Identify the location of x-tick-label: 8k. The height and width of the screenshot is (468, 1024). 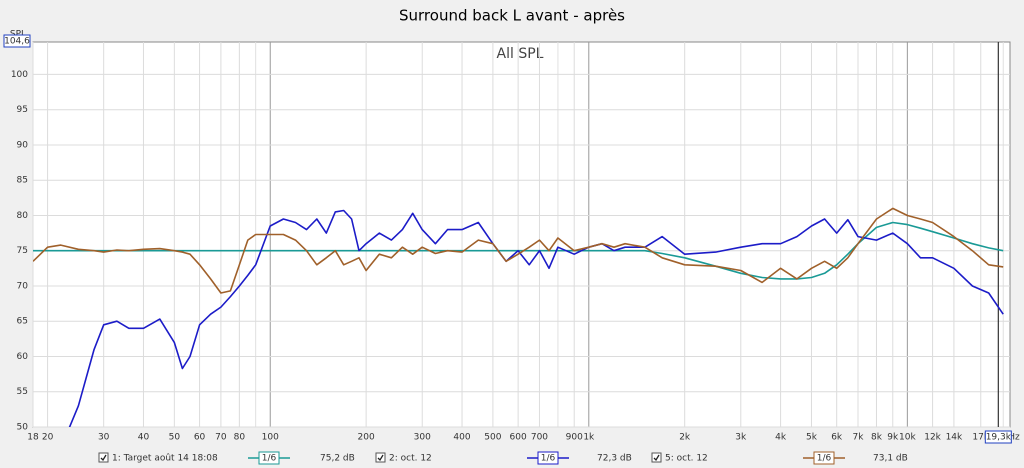
(877, 438).